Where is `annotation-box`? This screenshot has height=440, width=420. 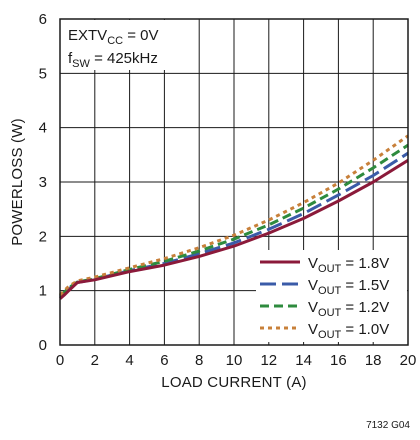
annotation-box is located at coordinates (120, 45).